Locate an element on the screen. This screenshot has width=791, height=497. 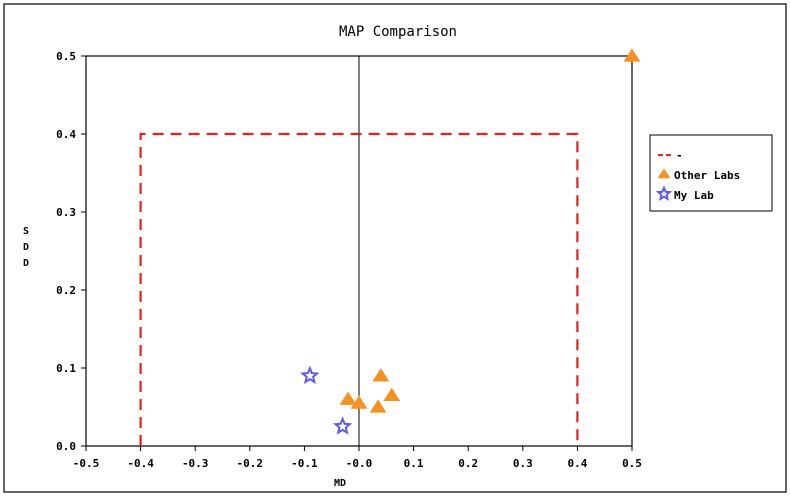
legend: - Other Labs My Lab is located at coordinates (711, 173).